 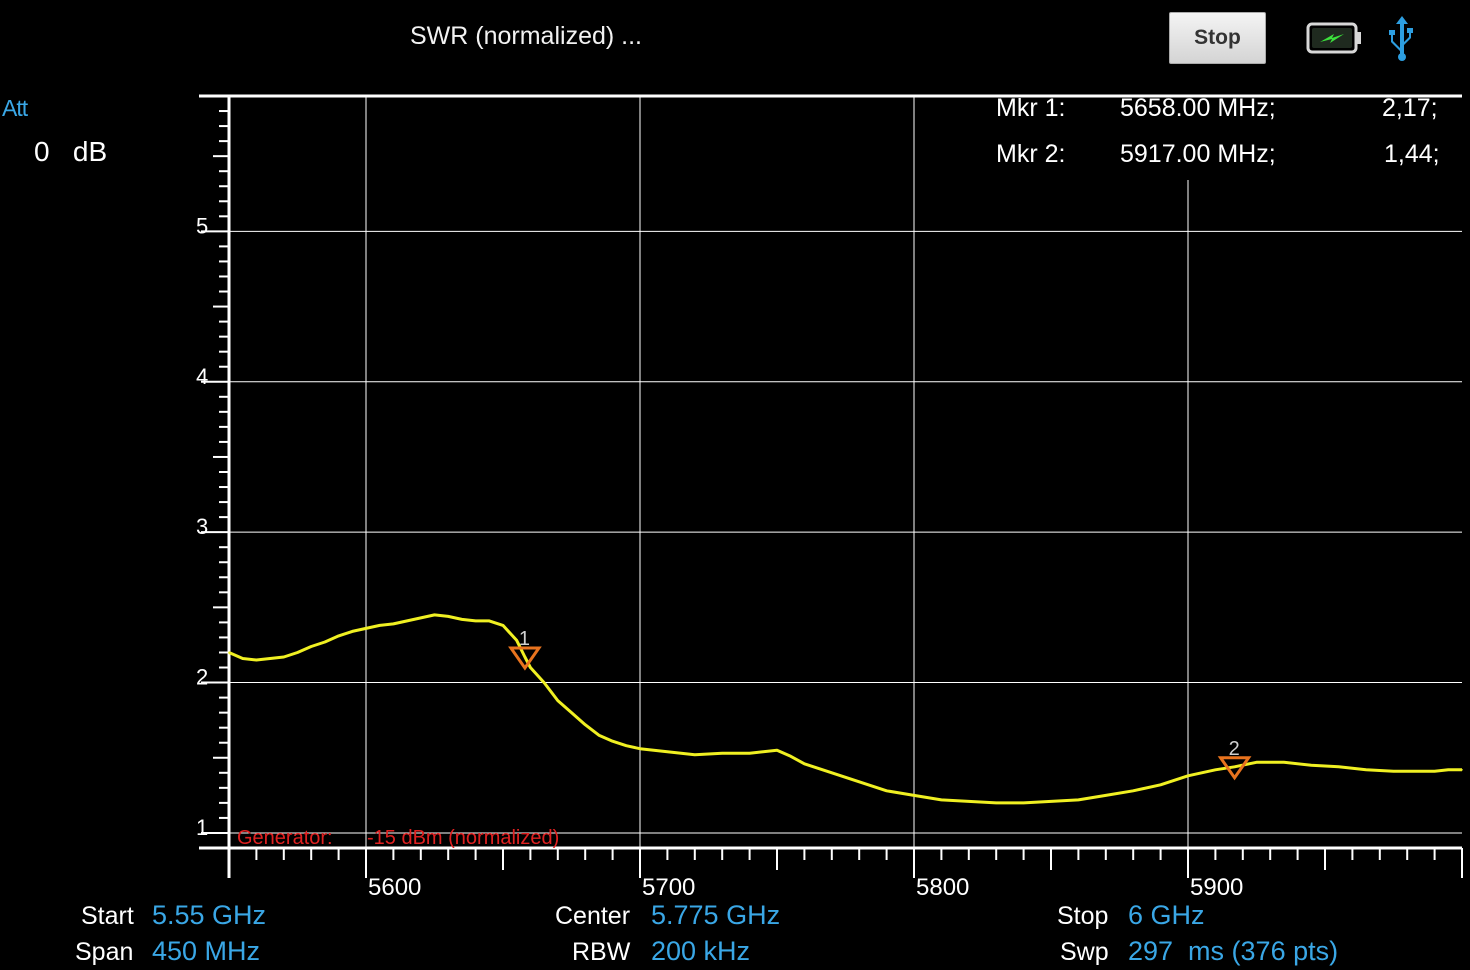 What do you see at coordinates (1216, 887) in the screenshot?
I see `x-tick-label: 5900` at bounding box center [1216, 887].